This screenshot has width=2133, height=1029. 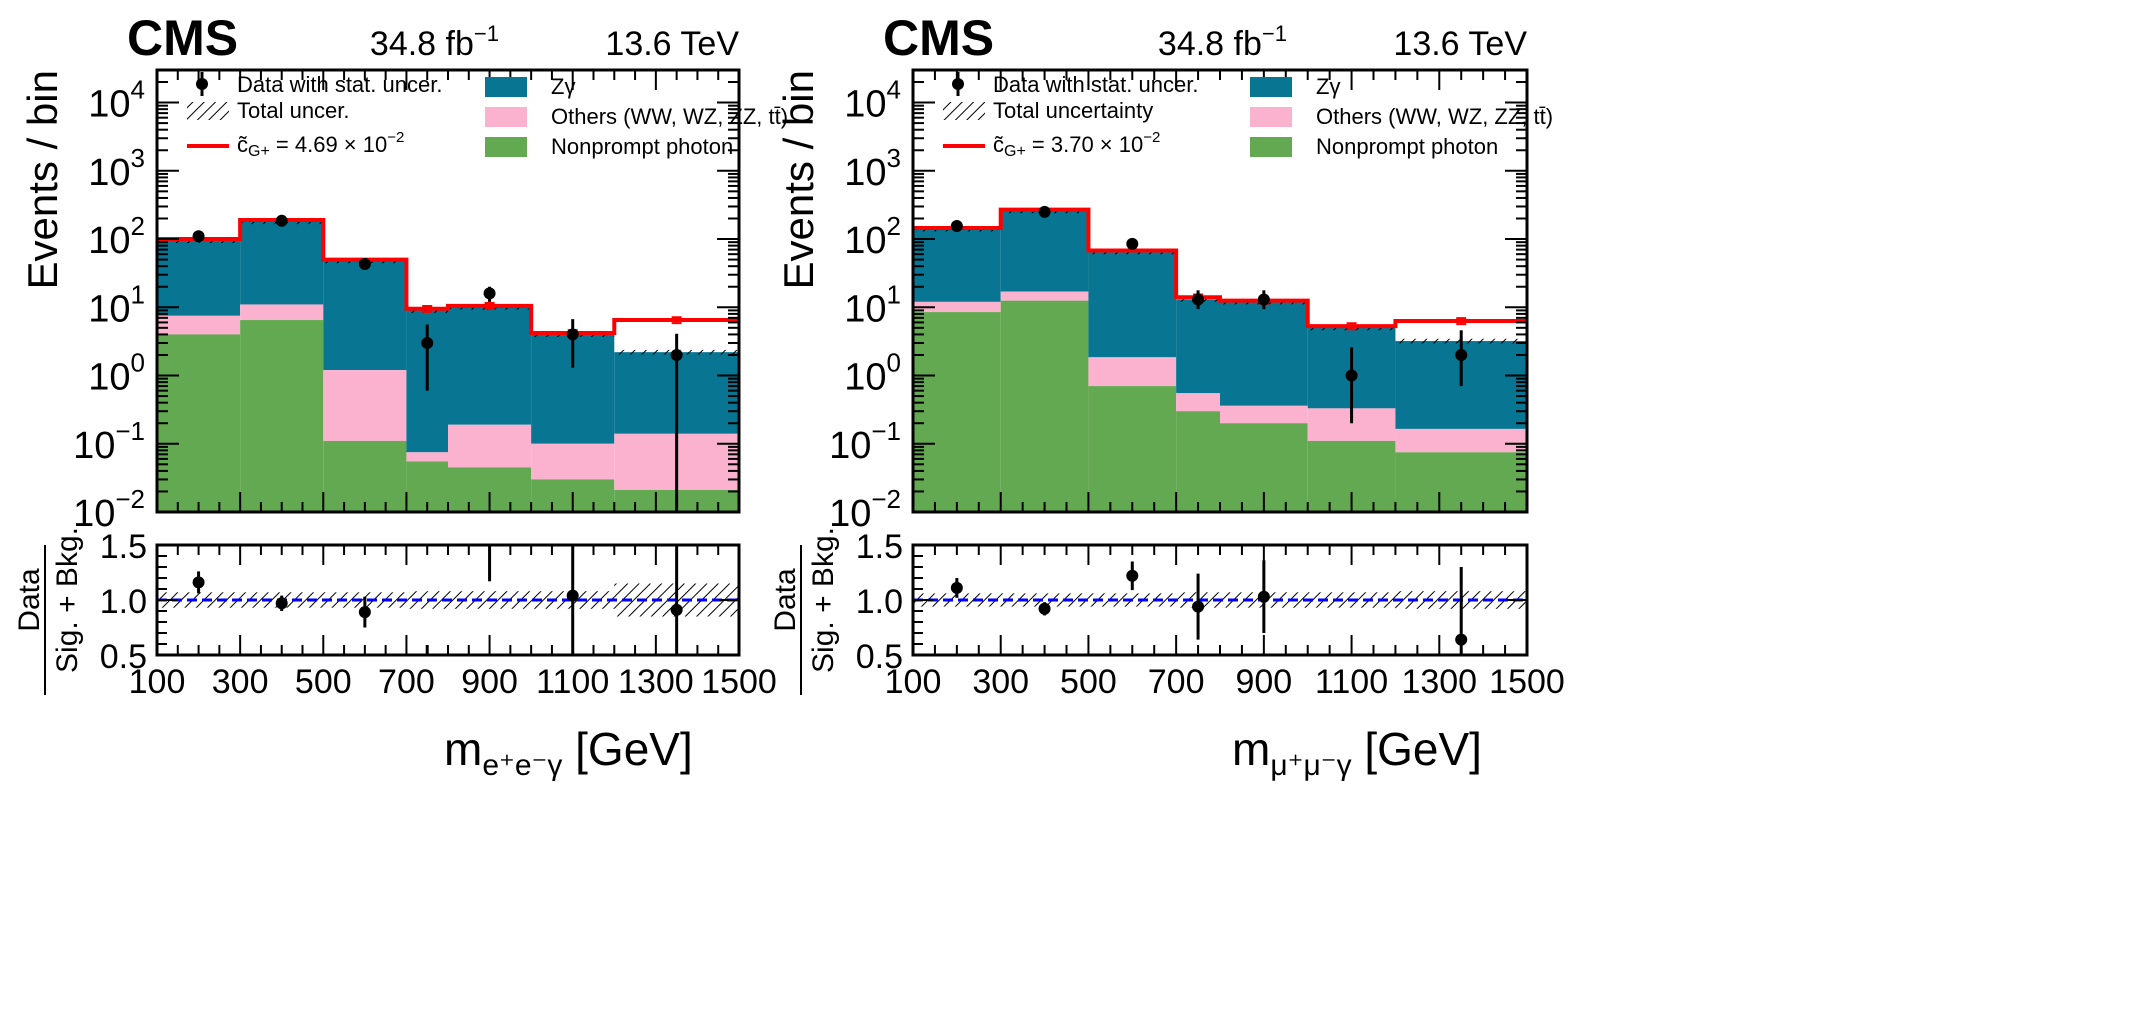 I want to click on y-tick-label: 10⁻¹, so click(x=109, y=441).